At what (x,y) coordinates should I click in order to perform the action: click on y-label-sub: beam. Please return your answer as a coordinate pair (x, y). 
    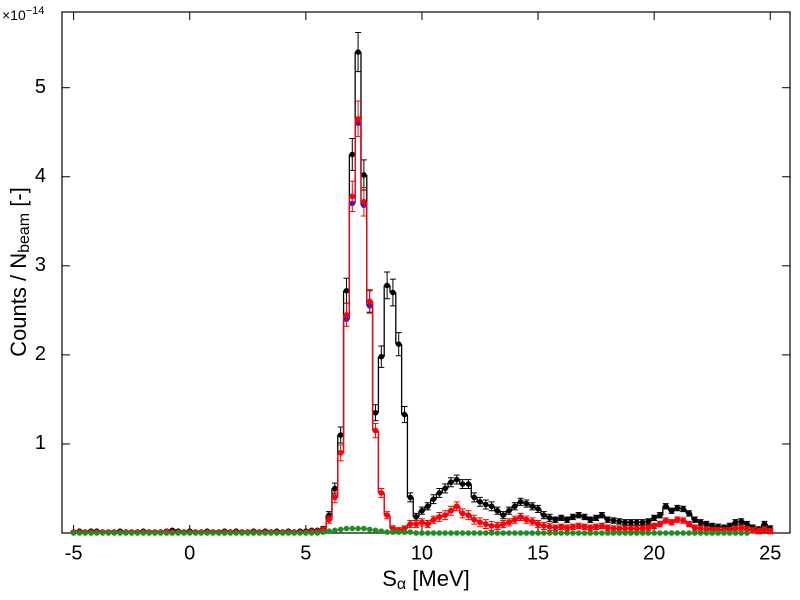
    Looking at the image, I should click on (24, 233).